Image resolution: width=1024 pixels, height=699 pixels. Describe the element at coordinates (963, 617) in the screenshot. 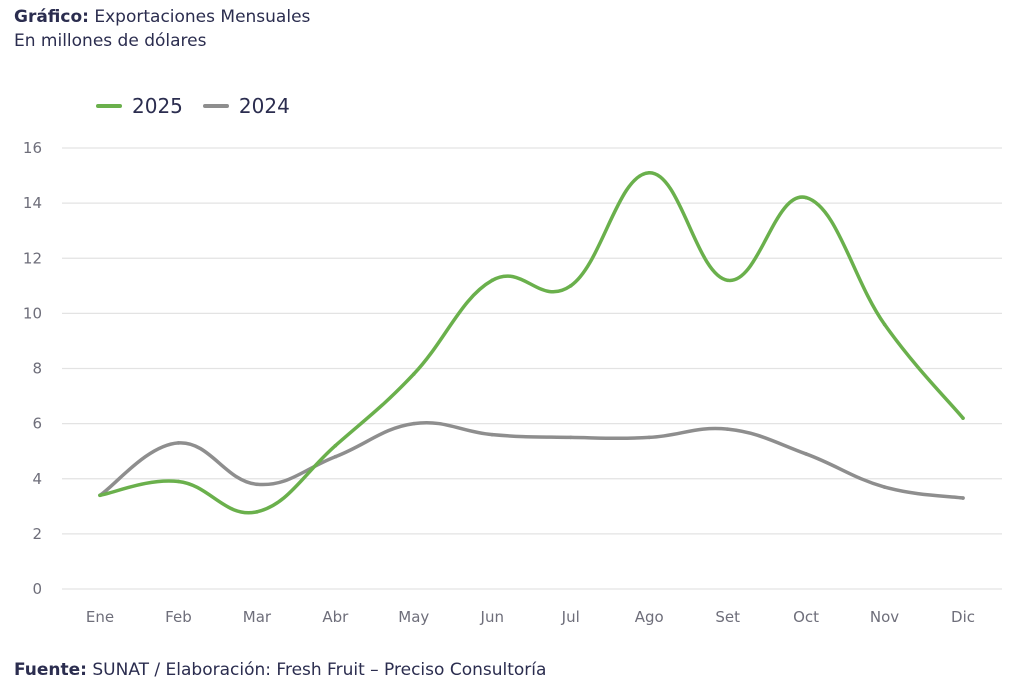

I see `x-tick-dic: Dic` at that location.